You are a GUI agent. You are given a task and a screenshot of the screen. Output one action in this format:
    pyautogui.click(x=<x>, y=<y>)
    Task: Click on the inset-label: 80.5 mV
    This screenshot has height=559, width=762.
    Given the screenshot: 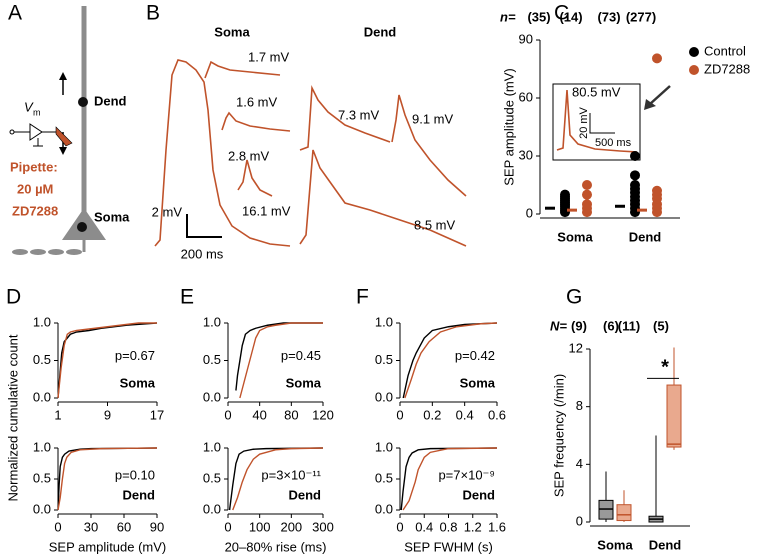 What is the action you would take?
    pyautogui.click(x=596, y=91)
    